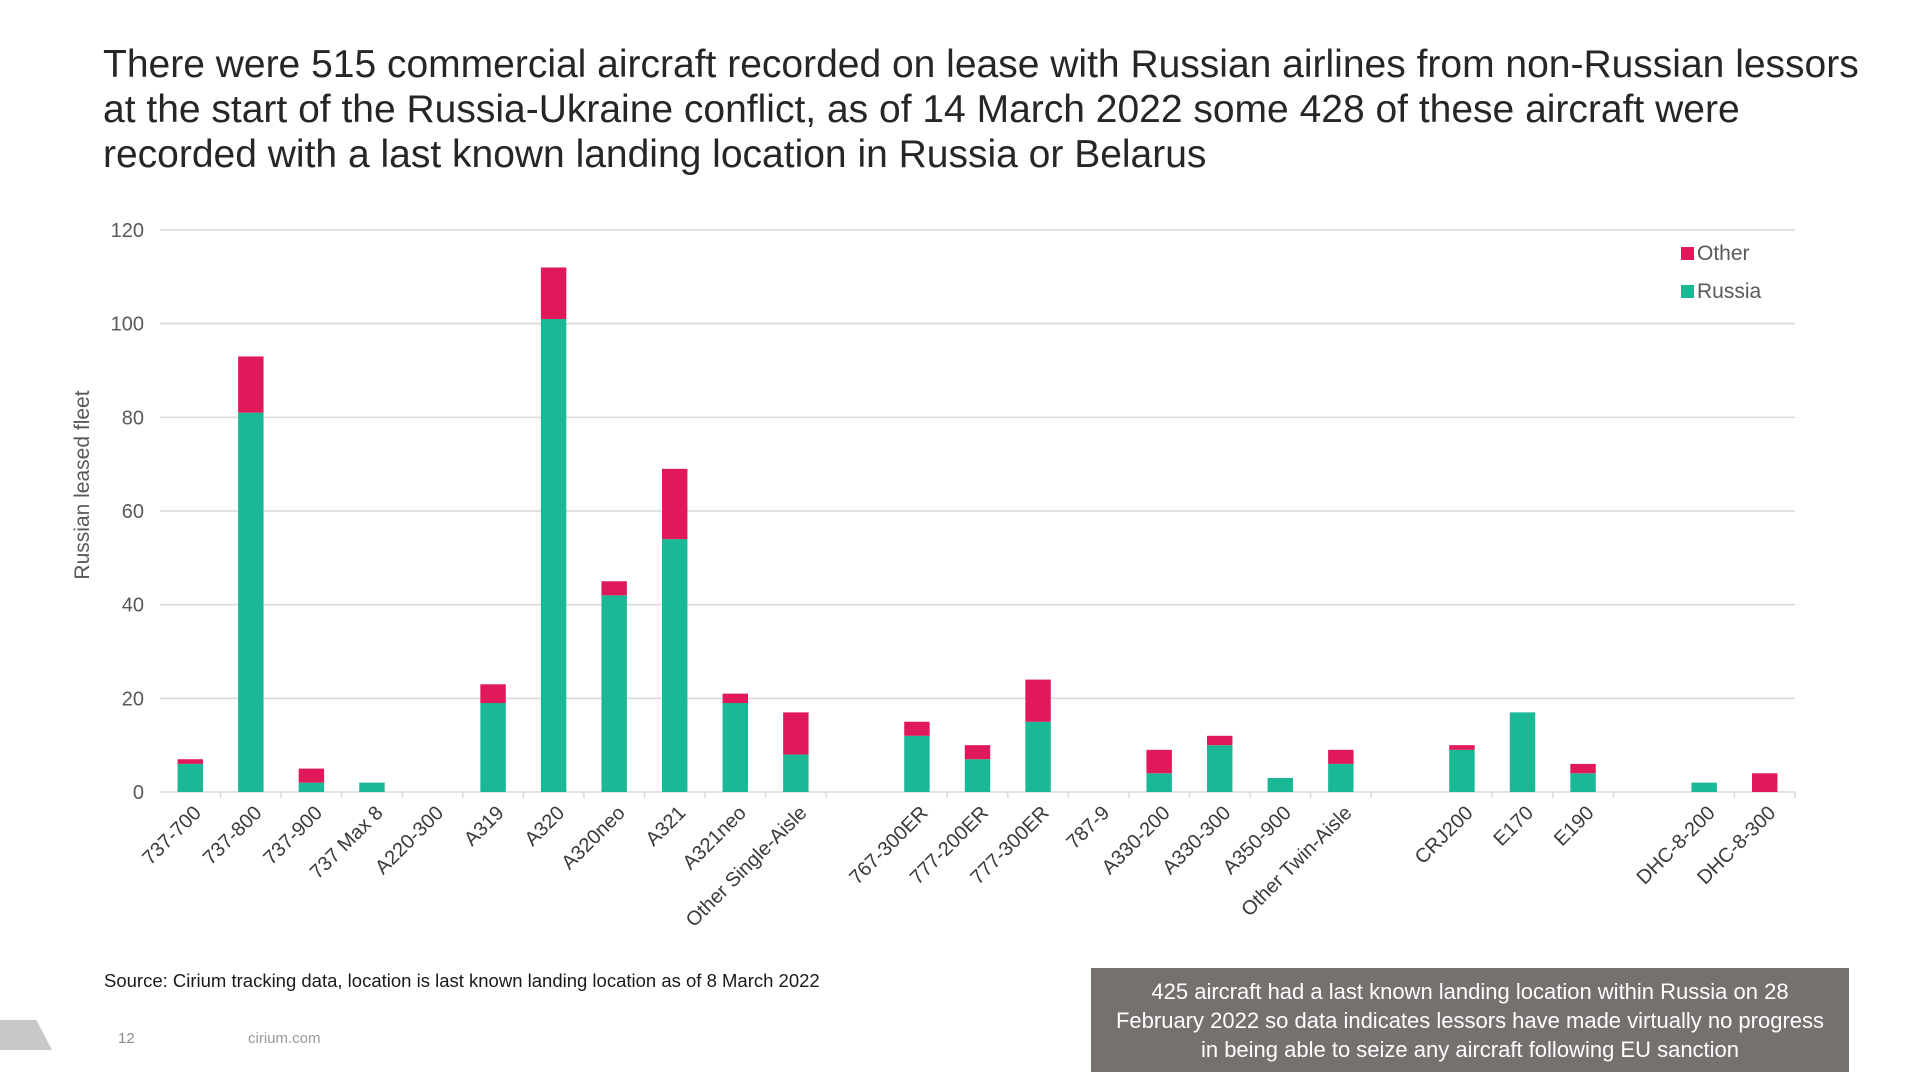  Describe the element at coordinates (26, 1035) in the screenshot. I see `corner-tab-decoration` at that location.